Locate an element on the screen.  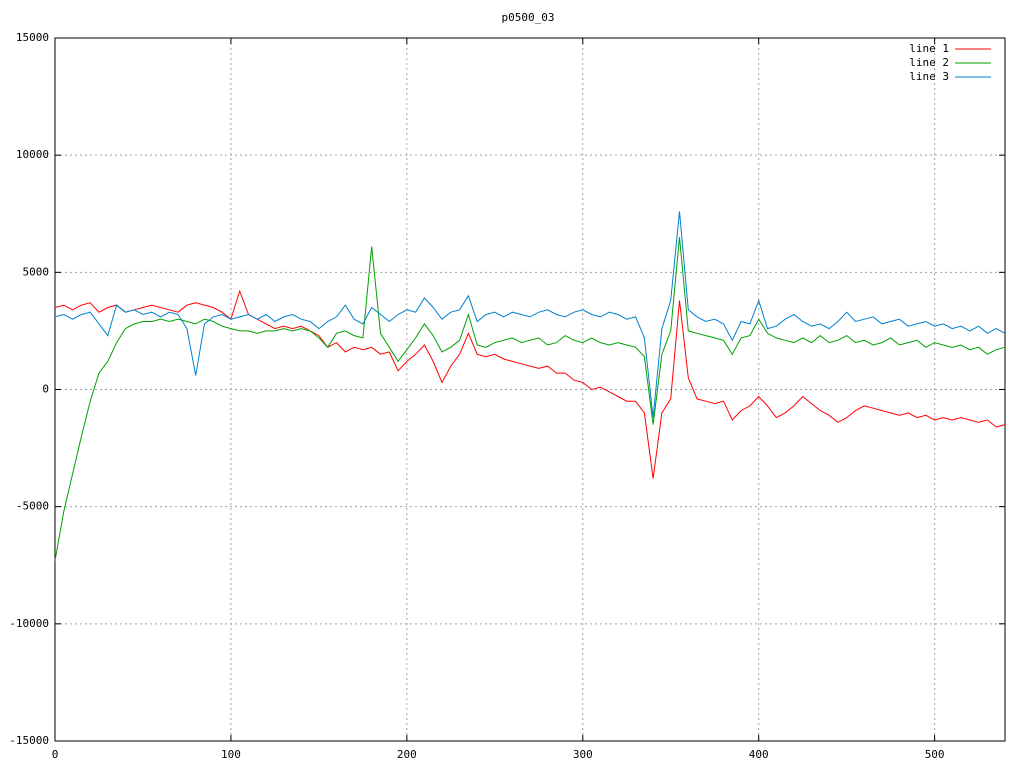
y-tick-label: -15000 is located at coordinates (29, 740).